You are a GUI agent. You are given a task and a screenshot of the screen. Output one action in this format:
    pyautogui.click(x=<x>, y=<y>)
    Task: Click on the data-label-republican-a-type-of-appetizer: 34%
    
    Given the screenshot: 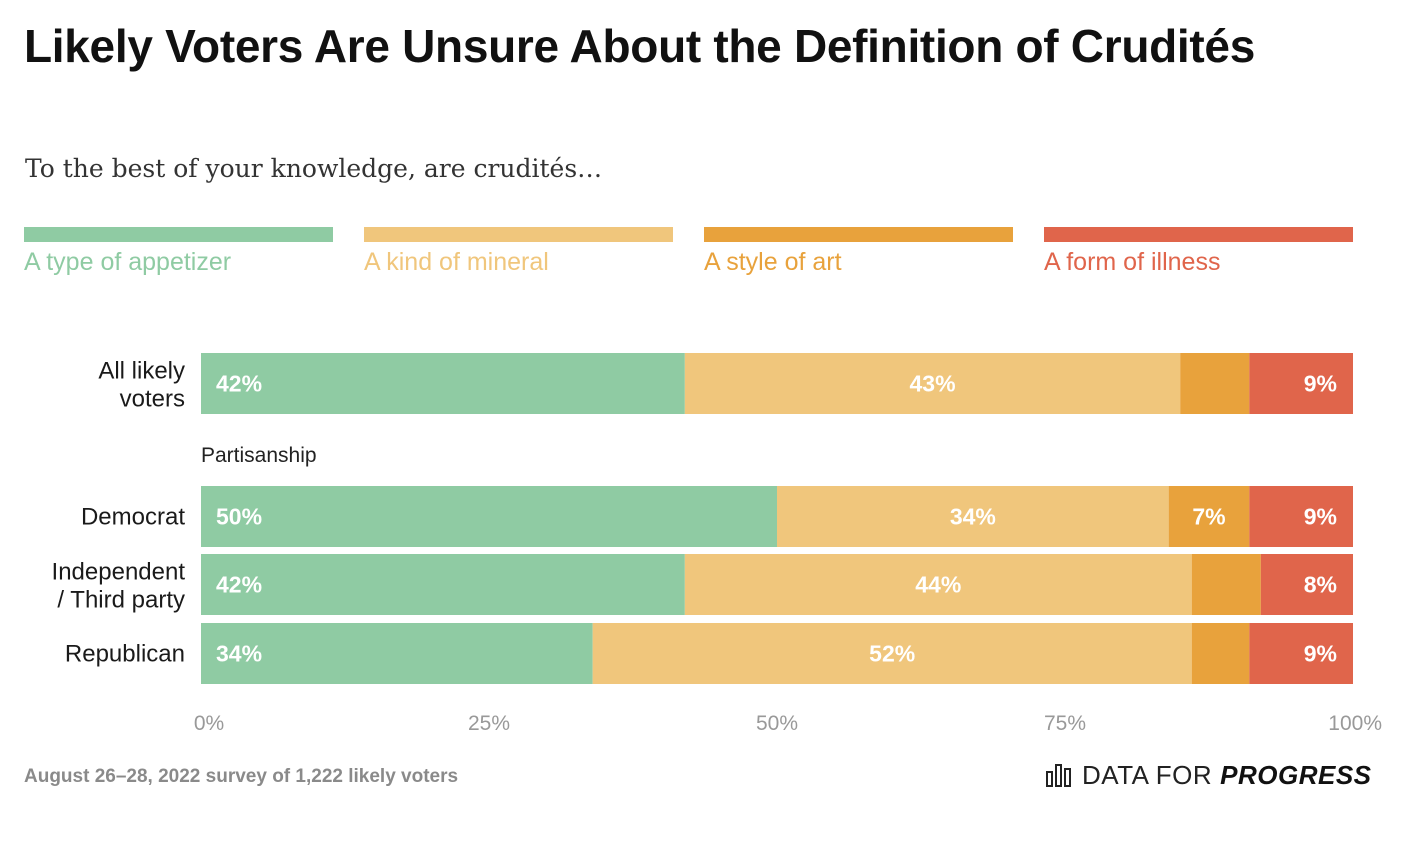 What is the action you would take?
    pyautogui.click(x=239, y=654)
    